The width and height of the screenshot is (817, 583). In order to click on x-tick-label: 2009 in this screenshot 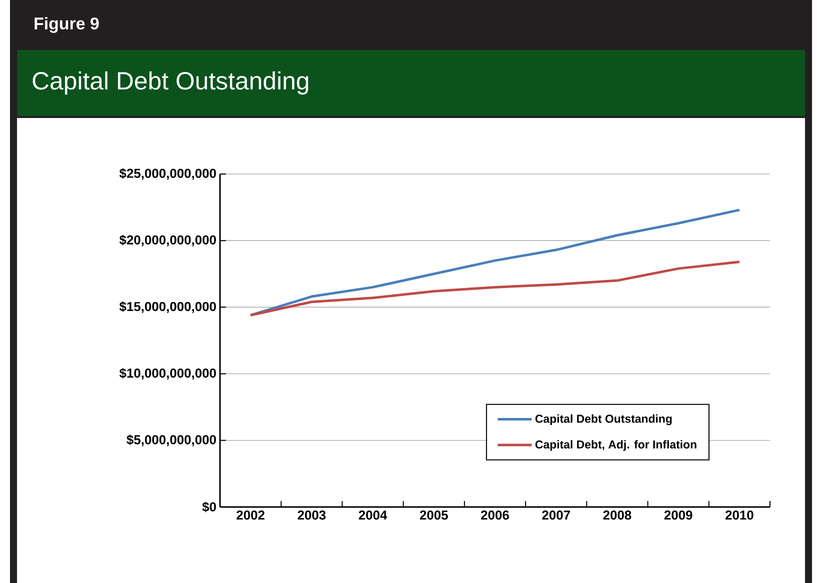, I will do `click(678, 515)`.